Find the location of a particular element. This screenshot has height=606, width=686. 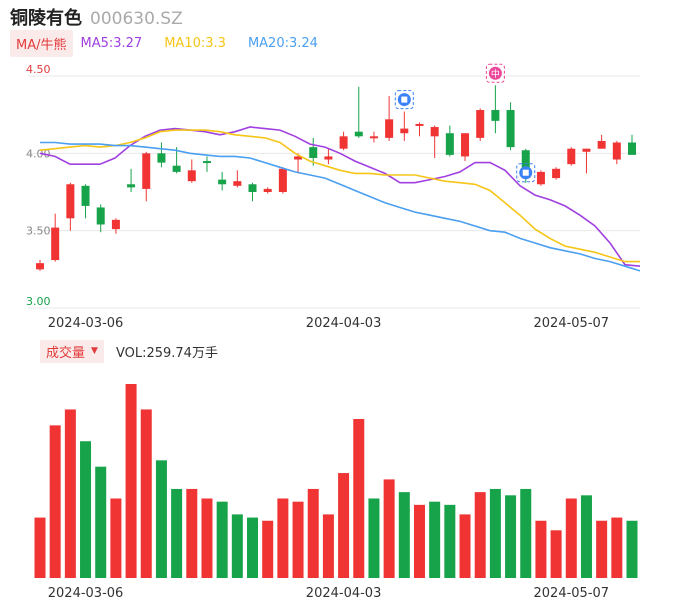

ma10-legend: MA10:3.3 is located at coordinates (195, 43).